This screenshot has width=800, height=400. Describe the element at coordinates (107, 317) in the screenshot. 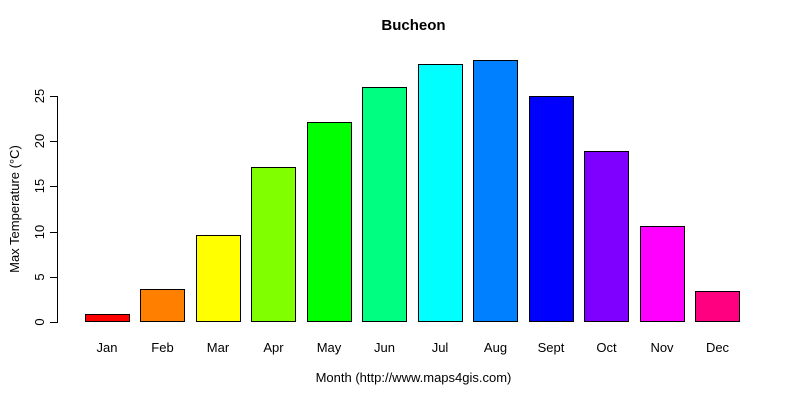

I see `bar-jan` at that location.